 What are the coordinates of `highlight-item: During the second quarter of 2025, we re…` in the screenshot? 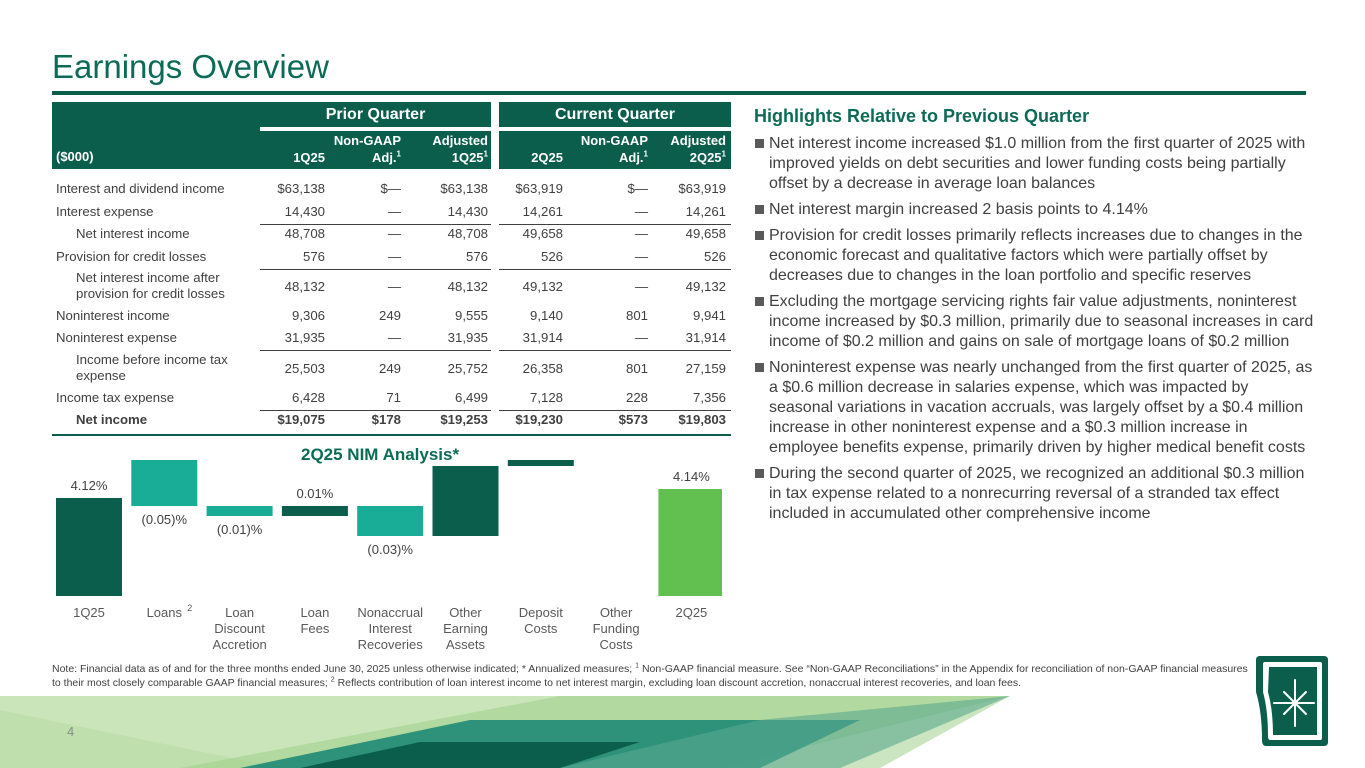 It's located at (1034, 494).